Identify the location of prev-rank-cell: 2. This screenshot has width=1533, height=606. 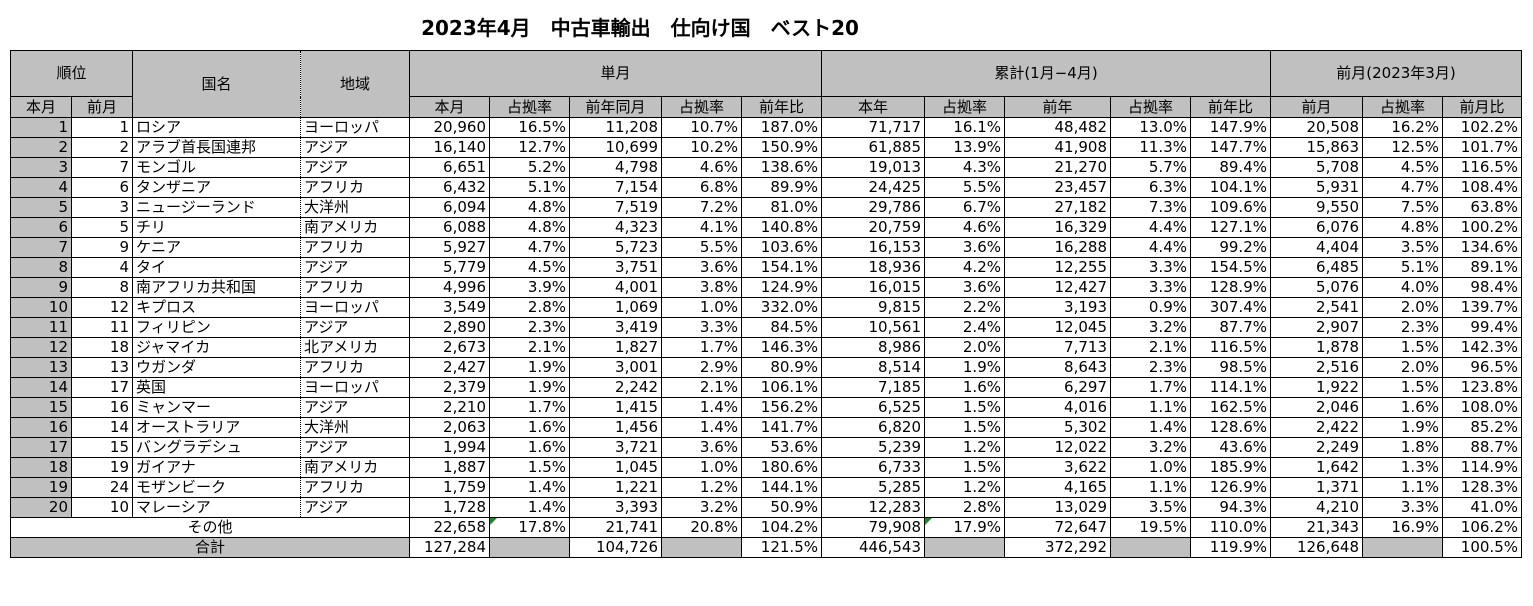
(102, 147).